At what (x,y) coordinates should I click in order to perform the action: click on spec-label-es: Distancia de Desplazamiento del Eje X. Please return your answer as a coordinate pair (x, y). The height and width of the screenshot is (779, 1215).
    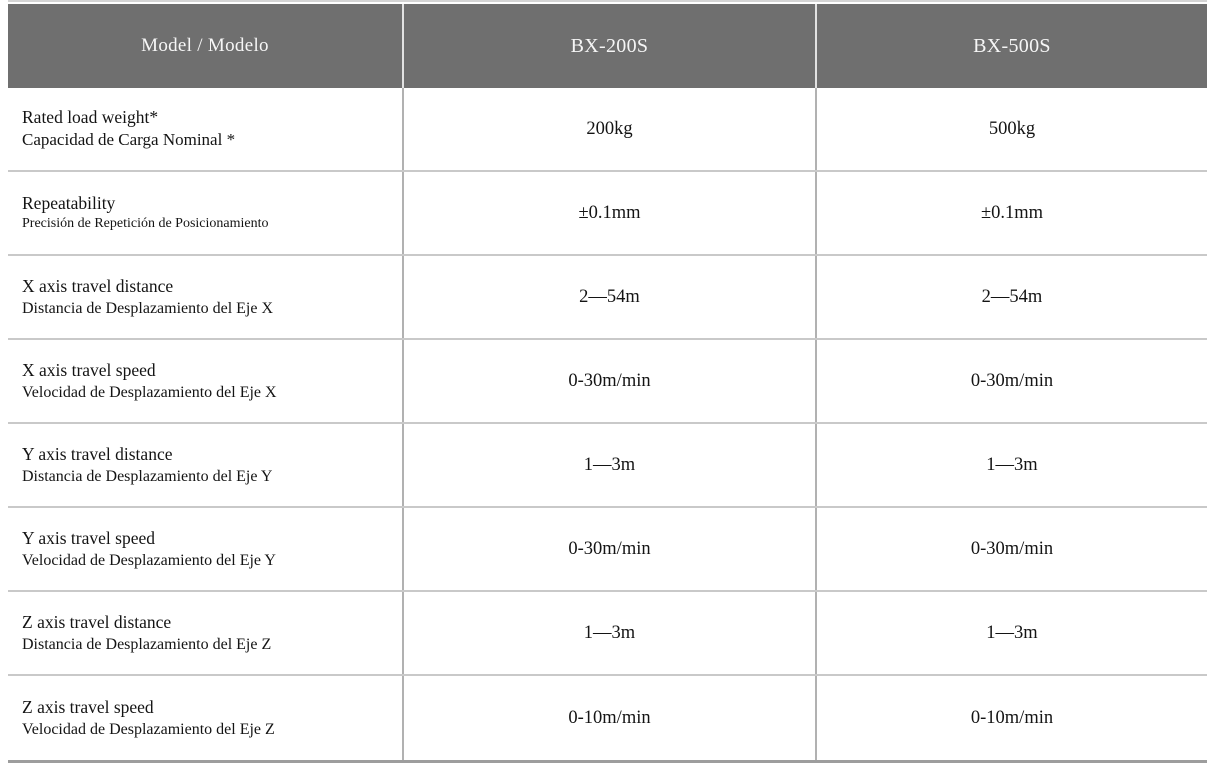
    Looking at the image, I should click on (148, 308).